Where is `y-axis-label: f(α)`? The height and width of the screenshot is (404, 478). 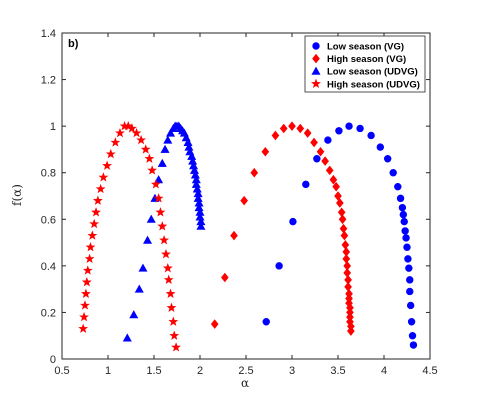 y-axis-label: f(α) is located at coordinates (17, 195).